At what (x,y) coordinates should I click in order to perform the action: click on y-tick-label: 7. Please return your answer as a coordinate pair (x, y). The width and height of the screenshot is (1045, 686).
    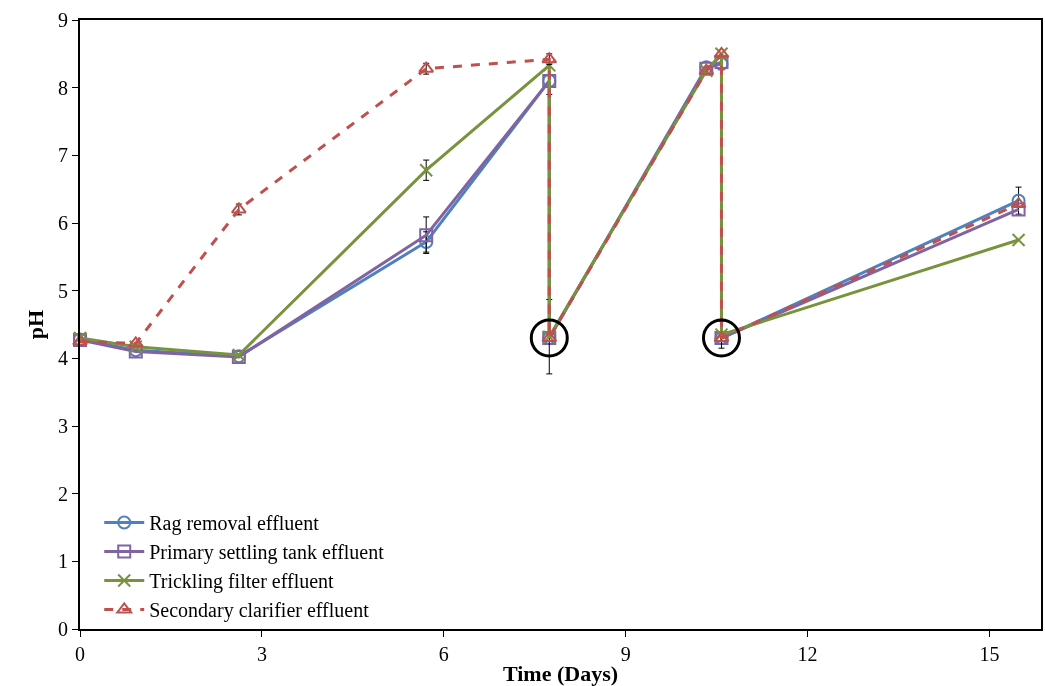
    Looking at the image, I should click on (63, 155).